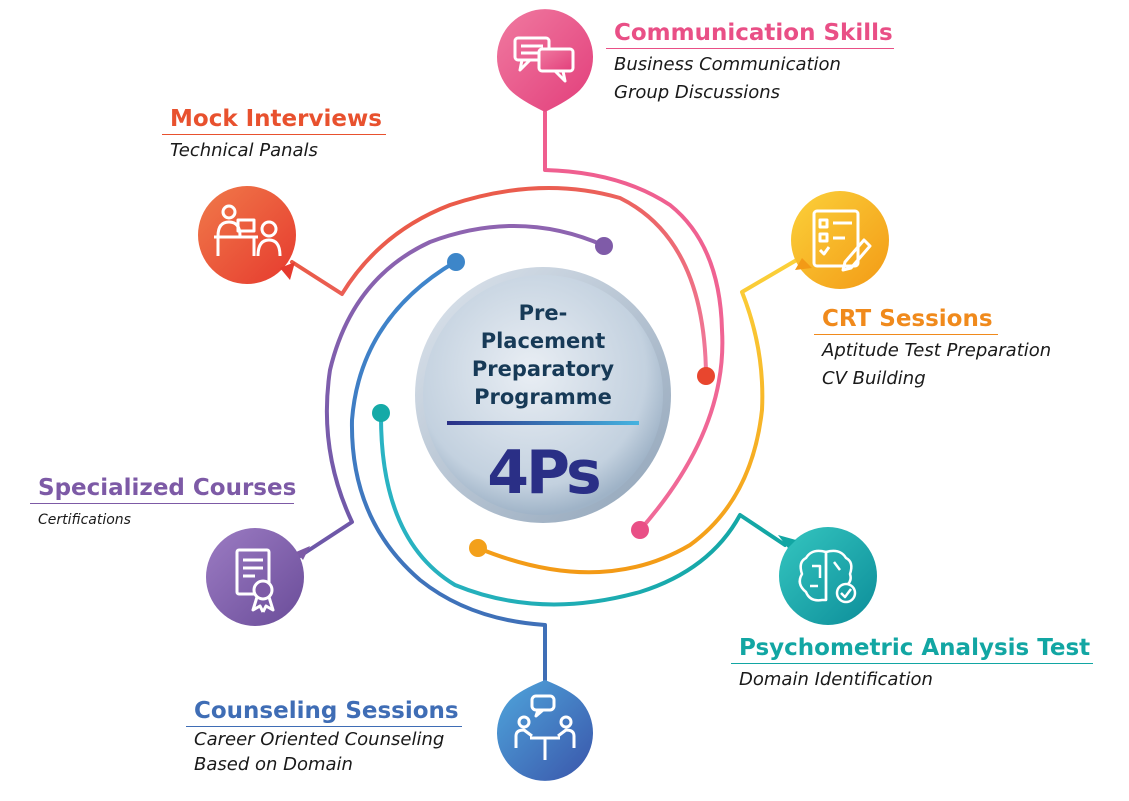 Image resolution: width=1129 pixels, height=801 pixels. Describe the element at coordinates (273, 764) in the screenshot. I see `item-based-on-domain: Based on Domain` at that location.